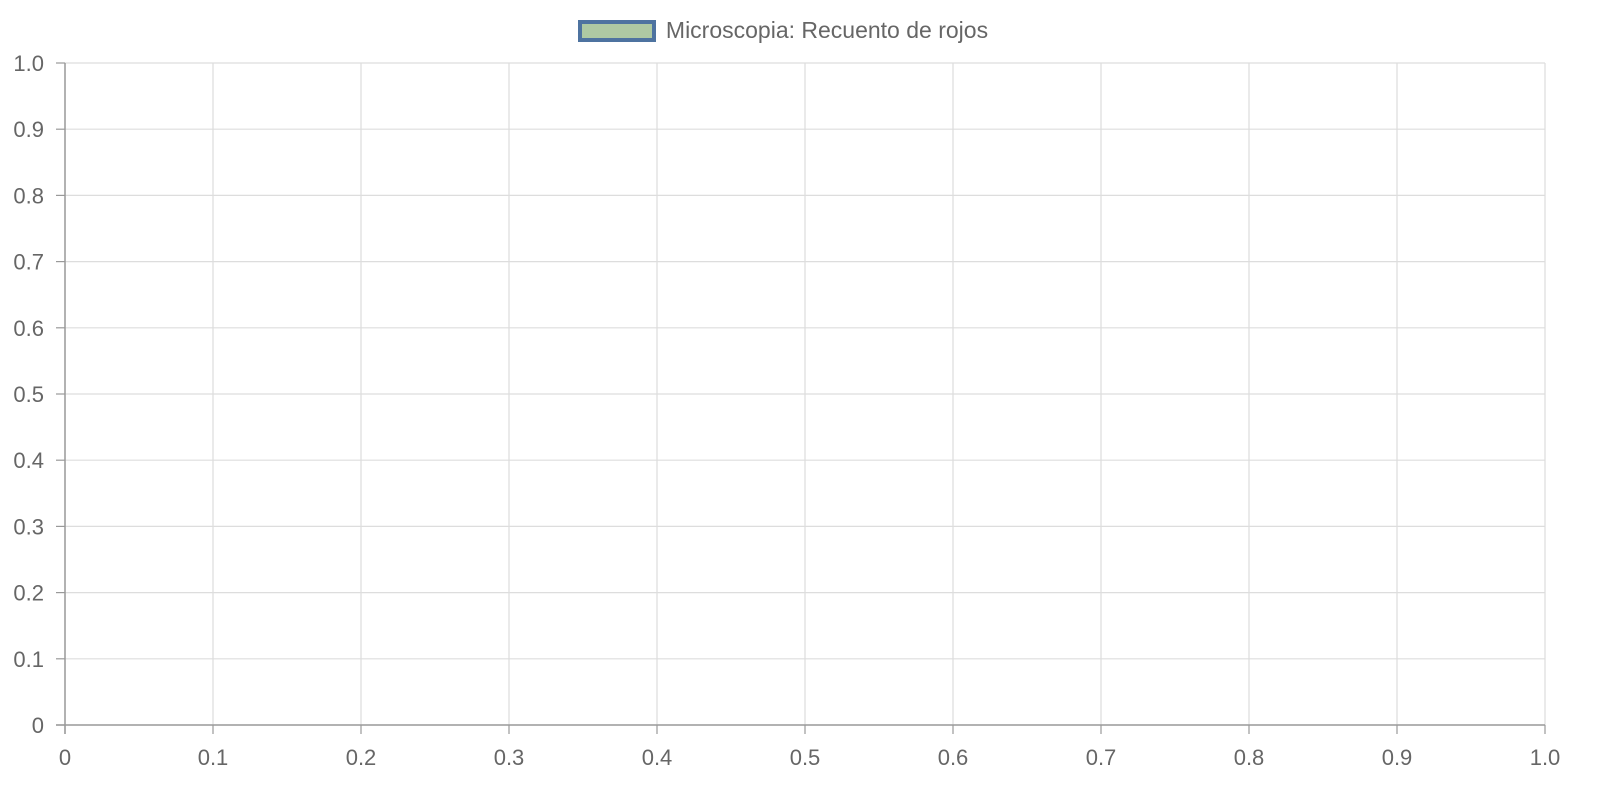 This screenshot has width=1600, height=805. Describe the element at coordinates (1397, 757) in the screenshot. I see `x-tick-label: 0.9` at that location.